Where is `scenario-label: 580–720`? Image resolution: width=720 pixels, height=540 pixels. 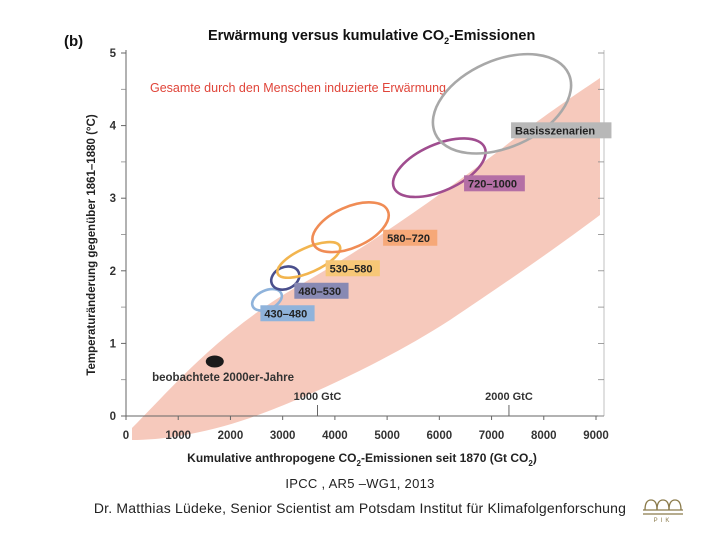 scenario-label: 580–720 is located at coordinates (408, 239).